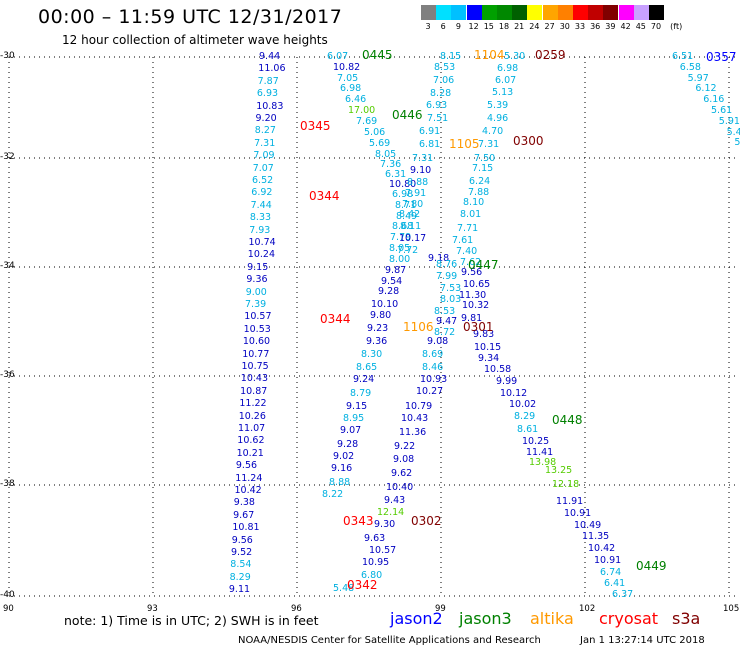 This screenshot has height=650, width=740. I want to click on swh-value: 10.02, so click(523, 404).